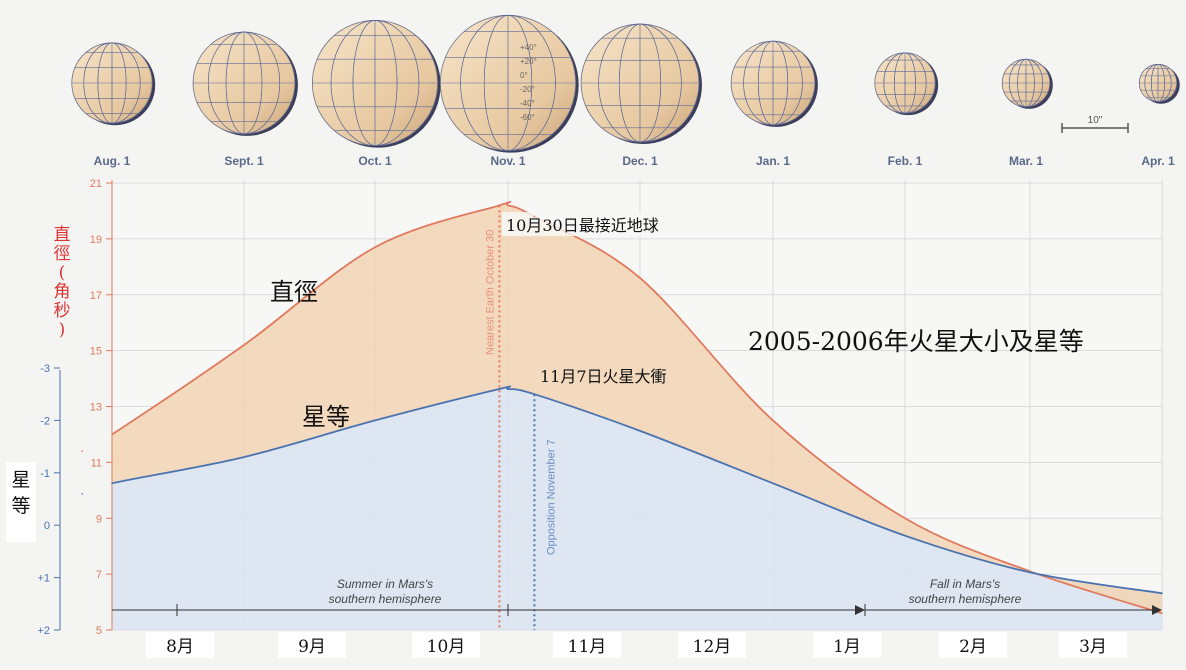 The height and width of the screenshot is (670, 1186). I want to click on svg-text: 星等, so click(20, 493).